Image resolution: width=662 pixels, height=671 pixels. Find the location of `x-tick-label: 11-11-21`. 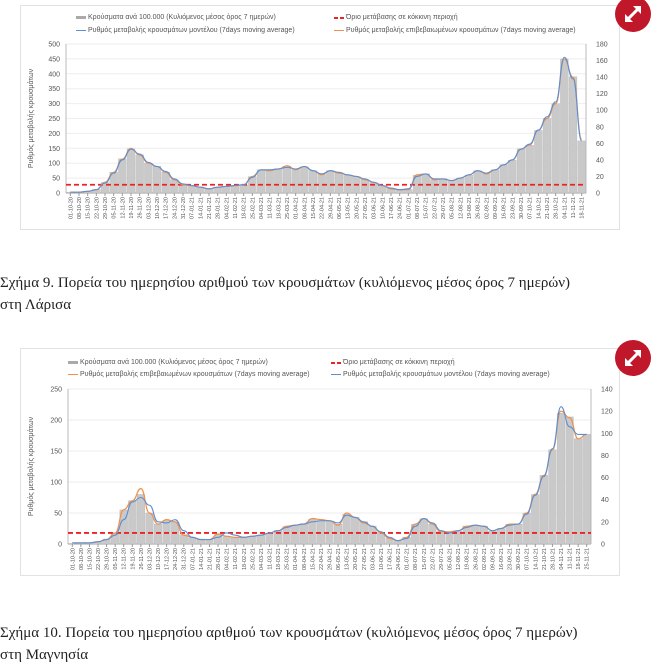

x-tick-label: 11-11-21 is located at coordinates (574, 207).